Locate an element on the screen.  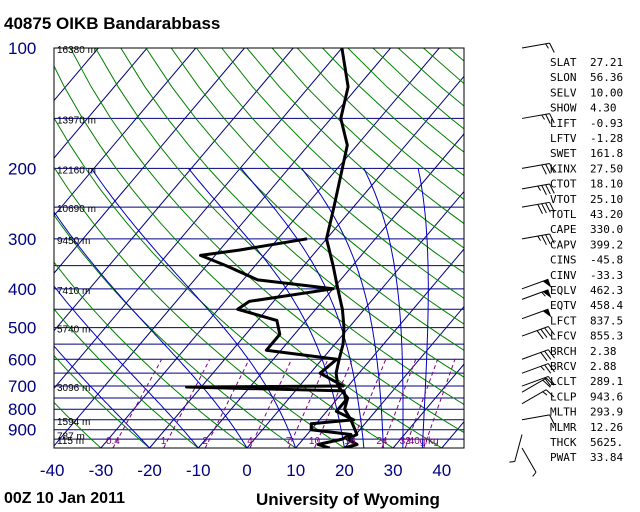
index-value: 56.36 is located at coordinates (606, 77).